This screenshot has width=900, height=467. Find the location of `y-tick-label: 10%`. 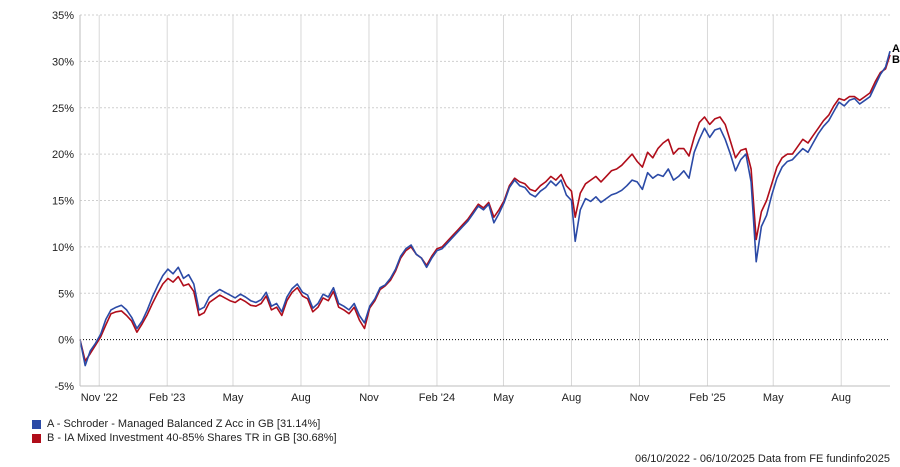

y-tick-label: 10% is located at coordinates (63, 248).